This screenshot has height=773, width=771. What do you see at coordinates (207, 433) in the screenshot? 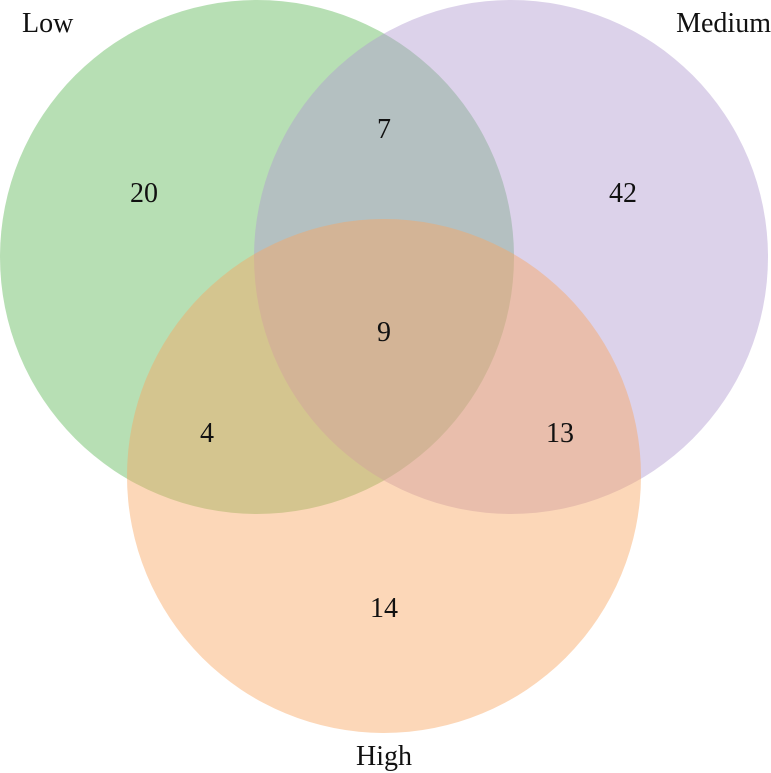
I see `count-low-high: 4` at bounding box center [207, 433].